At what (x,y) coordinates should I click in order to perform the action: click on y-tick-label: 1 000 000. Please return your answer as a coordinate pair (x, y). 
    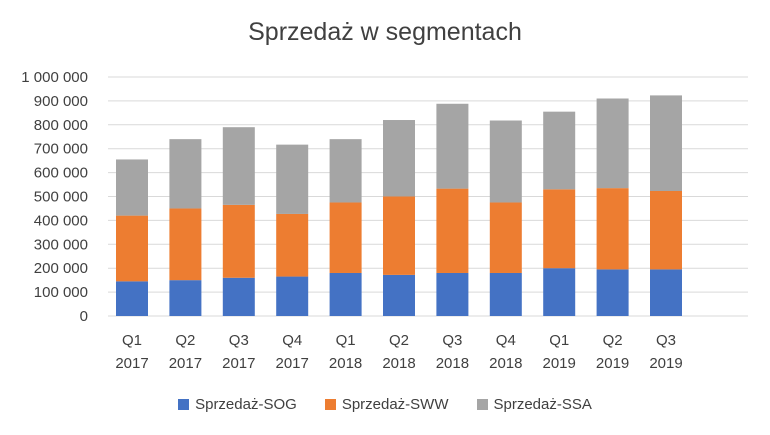
    Looking at the image, I should click on (54, 77).